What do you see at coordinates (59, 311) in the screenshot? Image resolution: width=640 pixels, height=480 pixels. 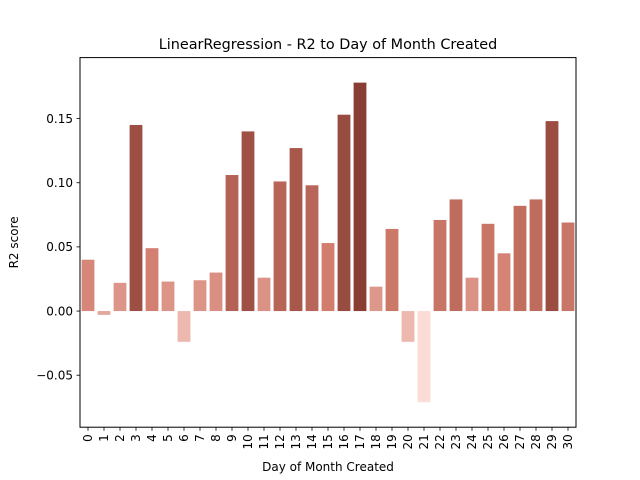 I see `y-tick-label: 0.00` at bounding box center [59, 311].